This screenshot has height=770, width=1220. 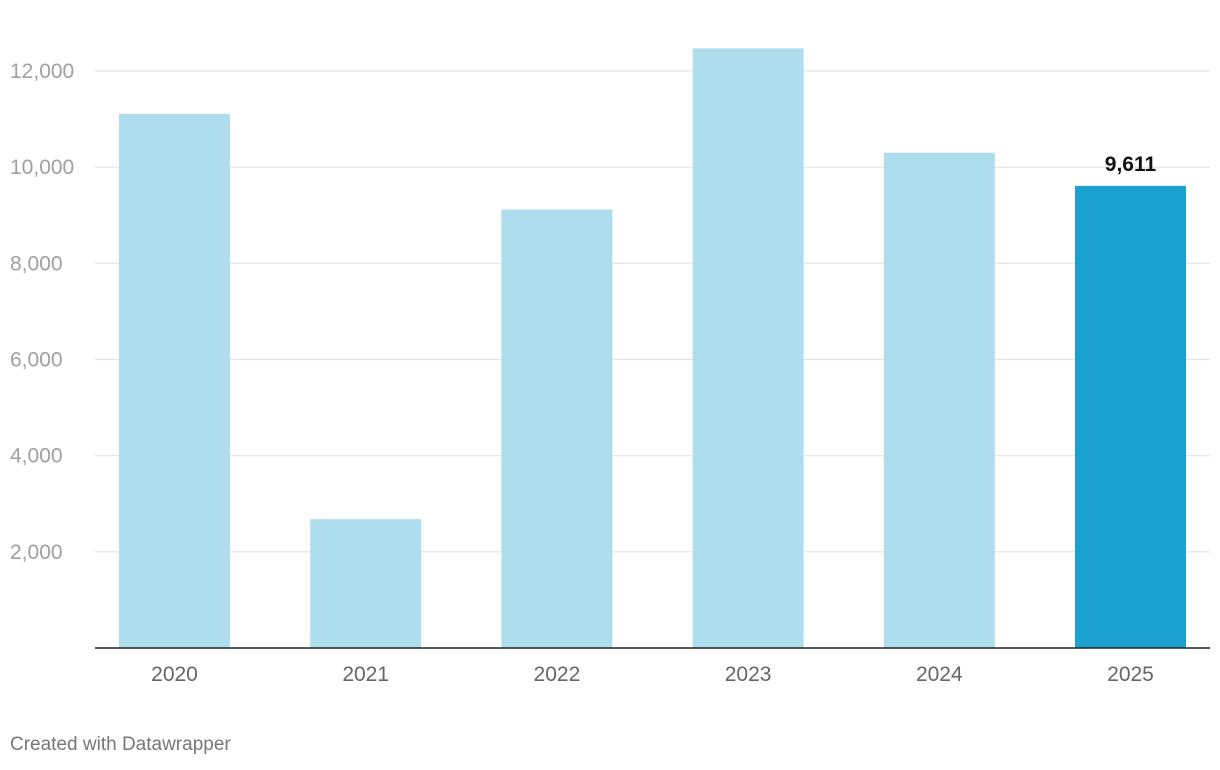 What do you see at coordinates (366, 583) in the screenshot?
I see `bar-2021` at bounding box center [366, 583].